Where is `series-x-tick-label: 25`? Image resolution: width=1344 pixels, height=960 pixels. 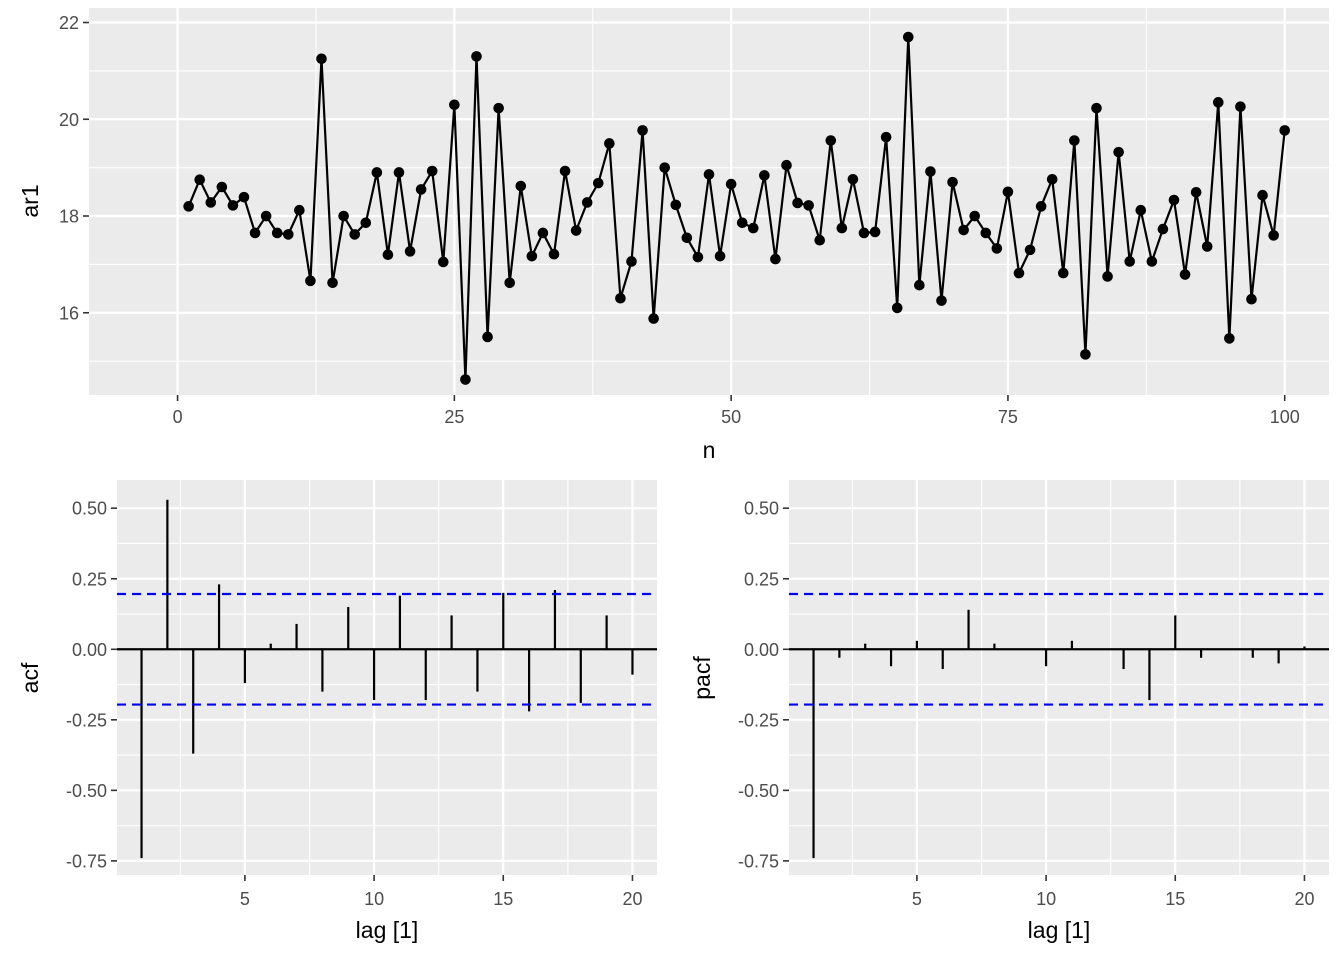
series-x-tick-label: 25 is located at coordinates (454, 417).